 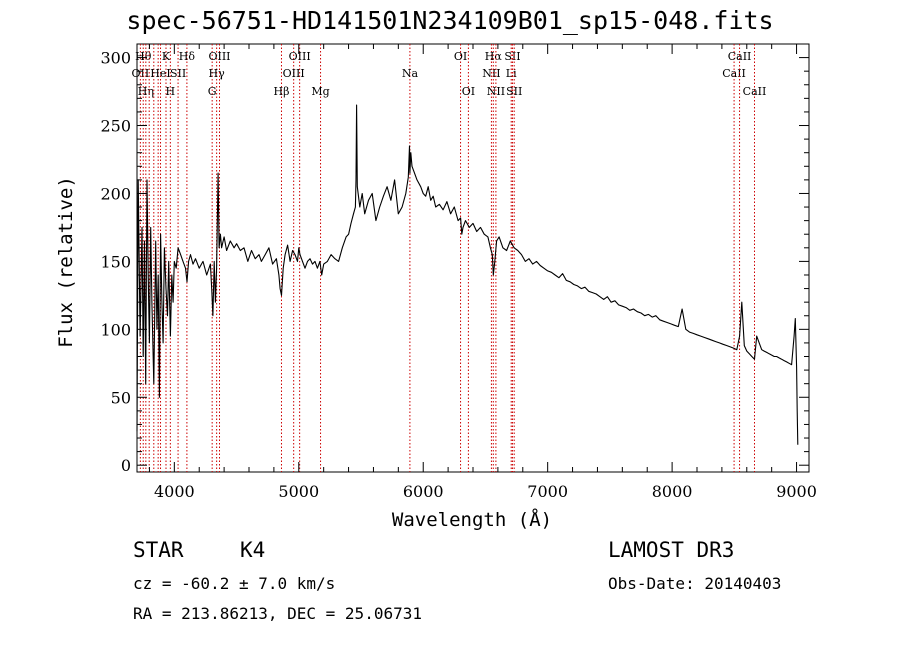 I want to click on y-tick-label: 300, so click(x=115, y=58).